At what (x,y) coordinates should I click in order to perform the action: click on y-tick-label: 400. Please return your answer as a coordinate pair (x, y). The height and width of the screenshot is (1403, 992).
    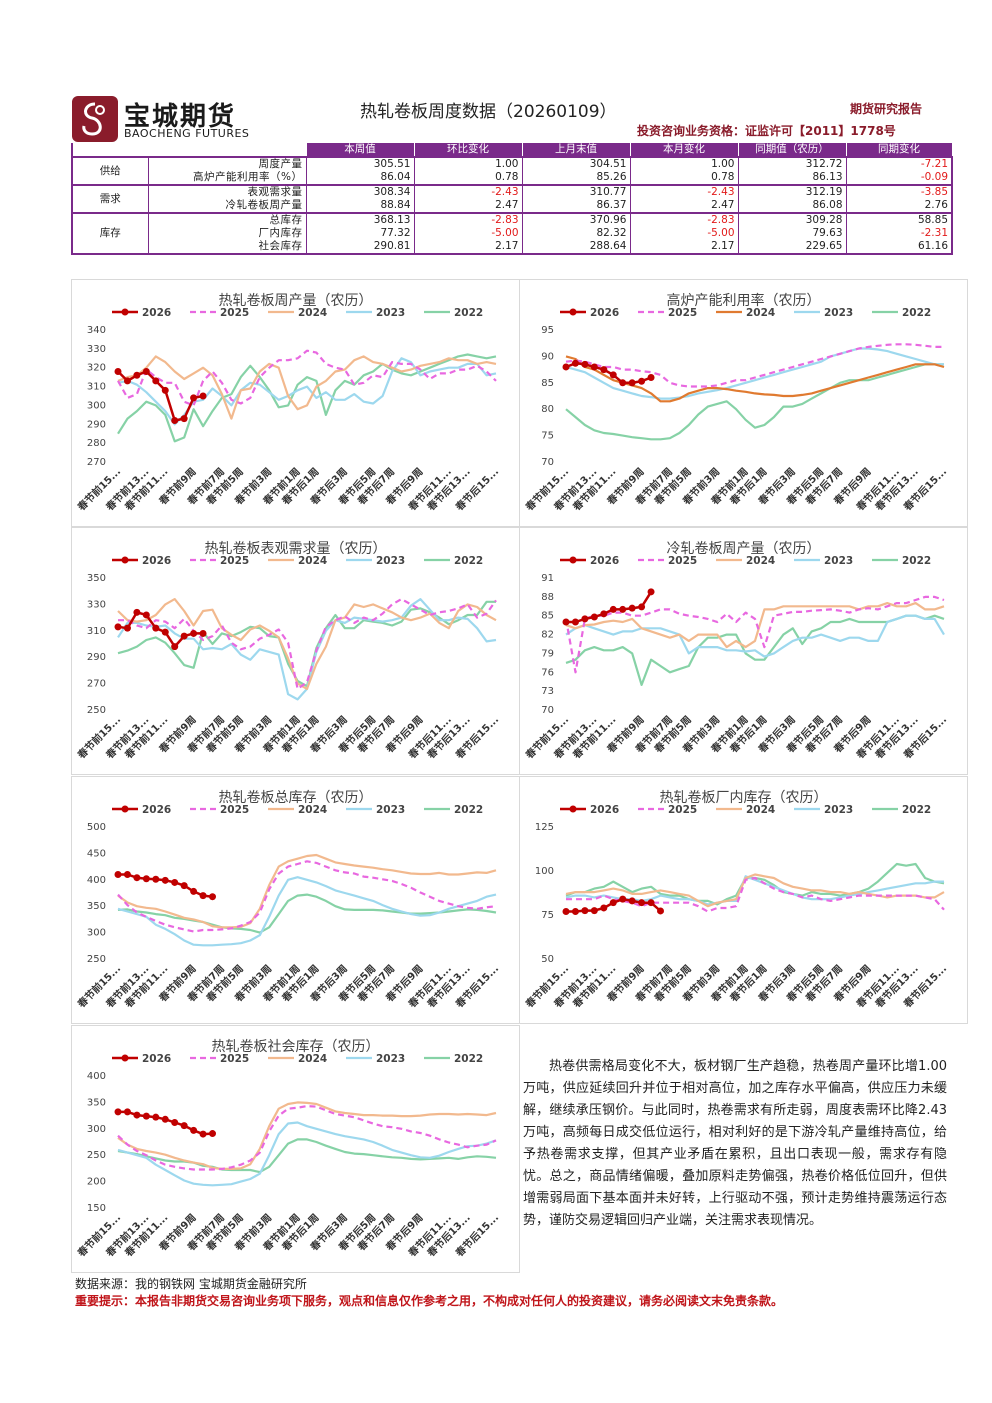
    Looking at the image, I should click on (96, 1076).